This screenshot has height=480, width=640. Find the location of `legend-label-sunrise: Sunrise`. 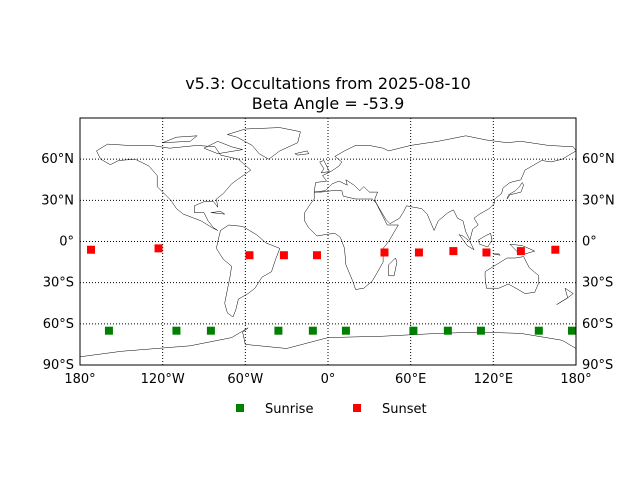

legend-label-sunrise: Sunrise is located at coordinates (289, 409).